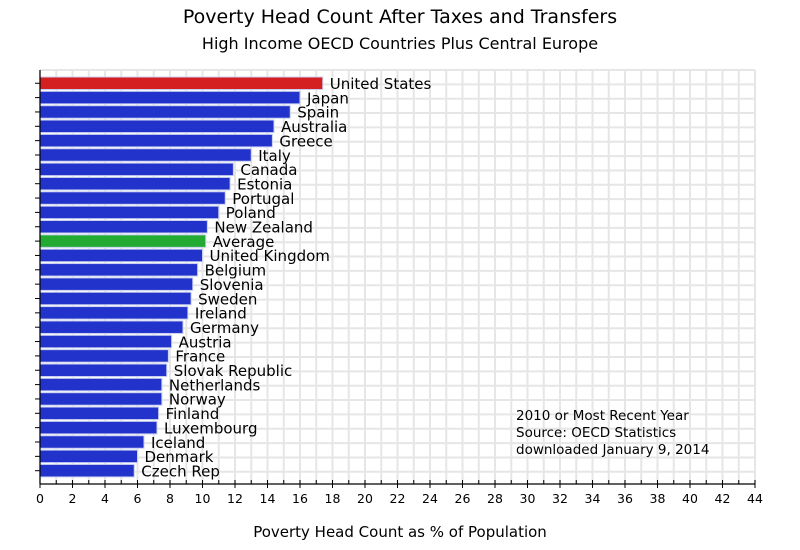 Image resolution: width=800 pixels, height=550 pixels. Describe the element at coordinates (690, 498) in the screenshot. I see `x-tick-label: 40` at that location.